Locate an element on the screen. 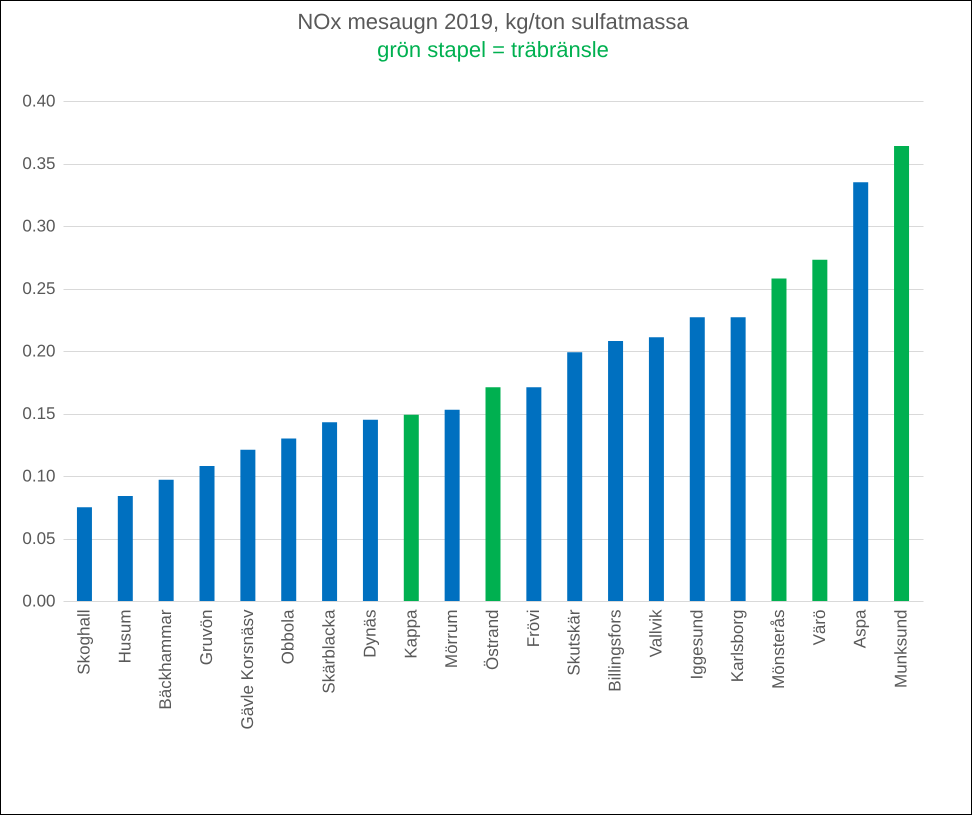  x-tick-label: Dynäs is located at coordinates (370, 634).